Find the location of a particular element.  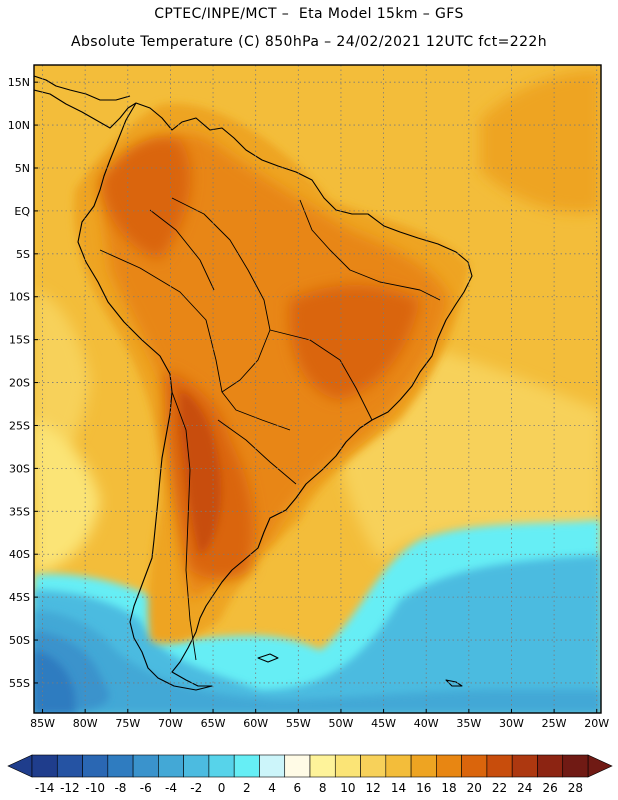

longitude-tick-label: 25W is located at coordinates (554, 723).